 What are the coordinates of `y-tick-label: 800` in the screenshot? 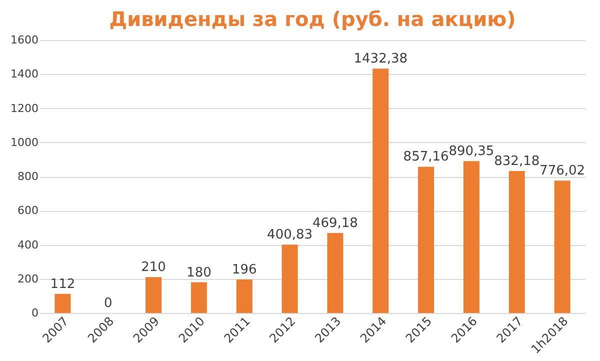 It's located at (28, 176).